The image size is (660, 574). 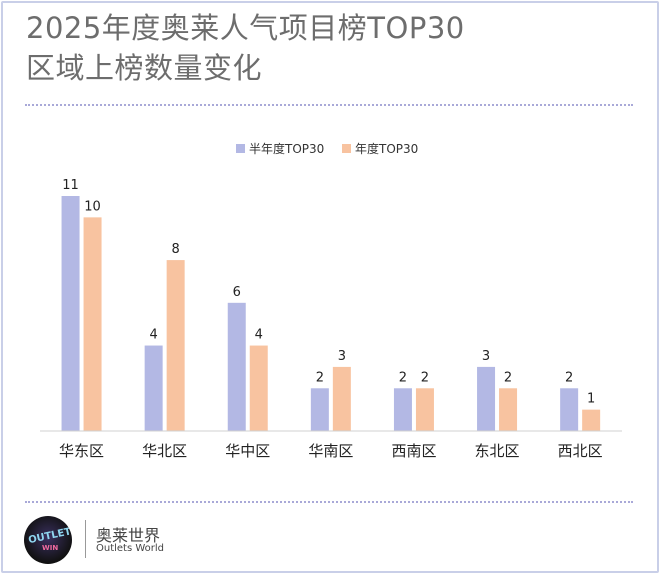 I want to click on bar-西北区-1, so click(x=591, y=420).